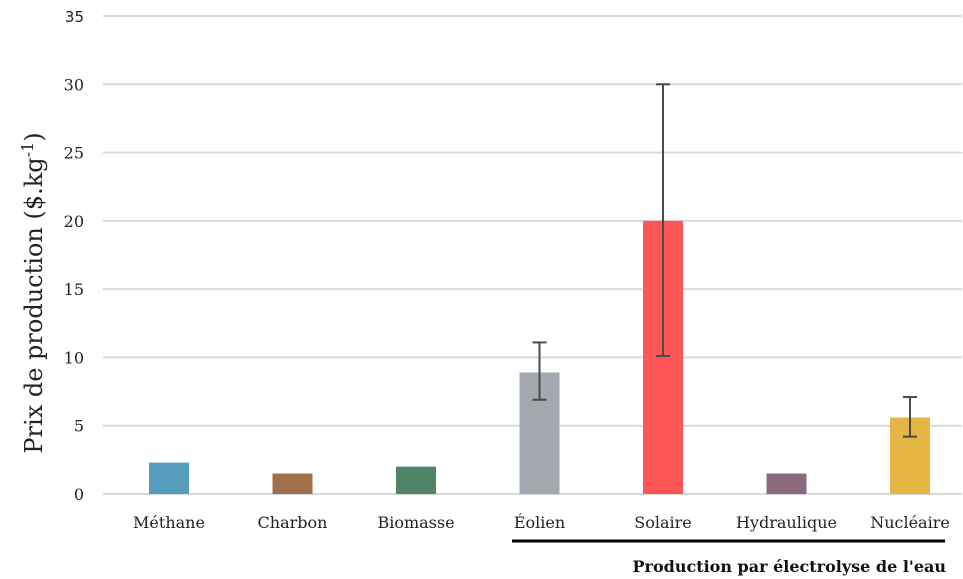 Image resolution: width=963 pixels, height=579 pixels. I want to click on x-tick-label: Hydraulique, so click(786, 522).